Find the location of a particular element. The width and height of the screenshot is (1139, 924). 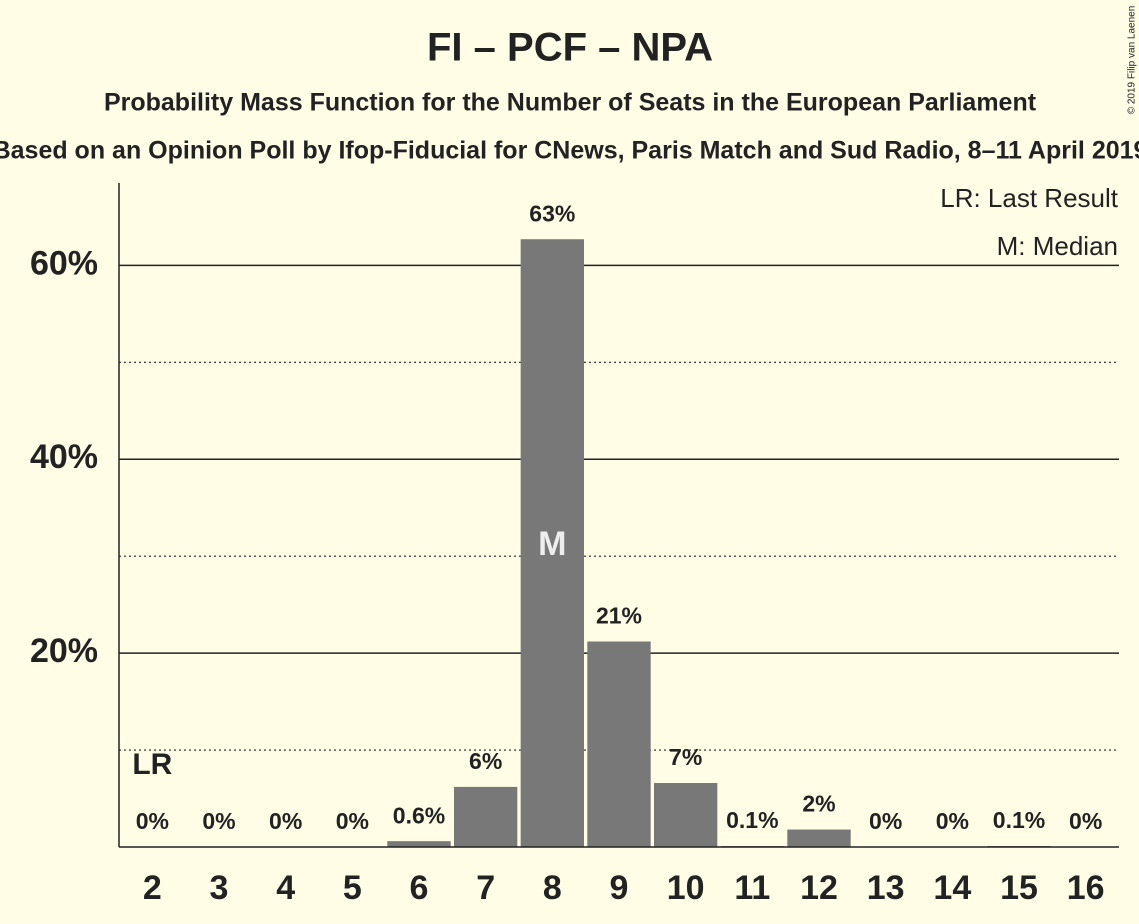

x-tick-label: 11 is located at coordinates (752, 888).